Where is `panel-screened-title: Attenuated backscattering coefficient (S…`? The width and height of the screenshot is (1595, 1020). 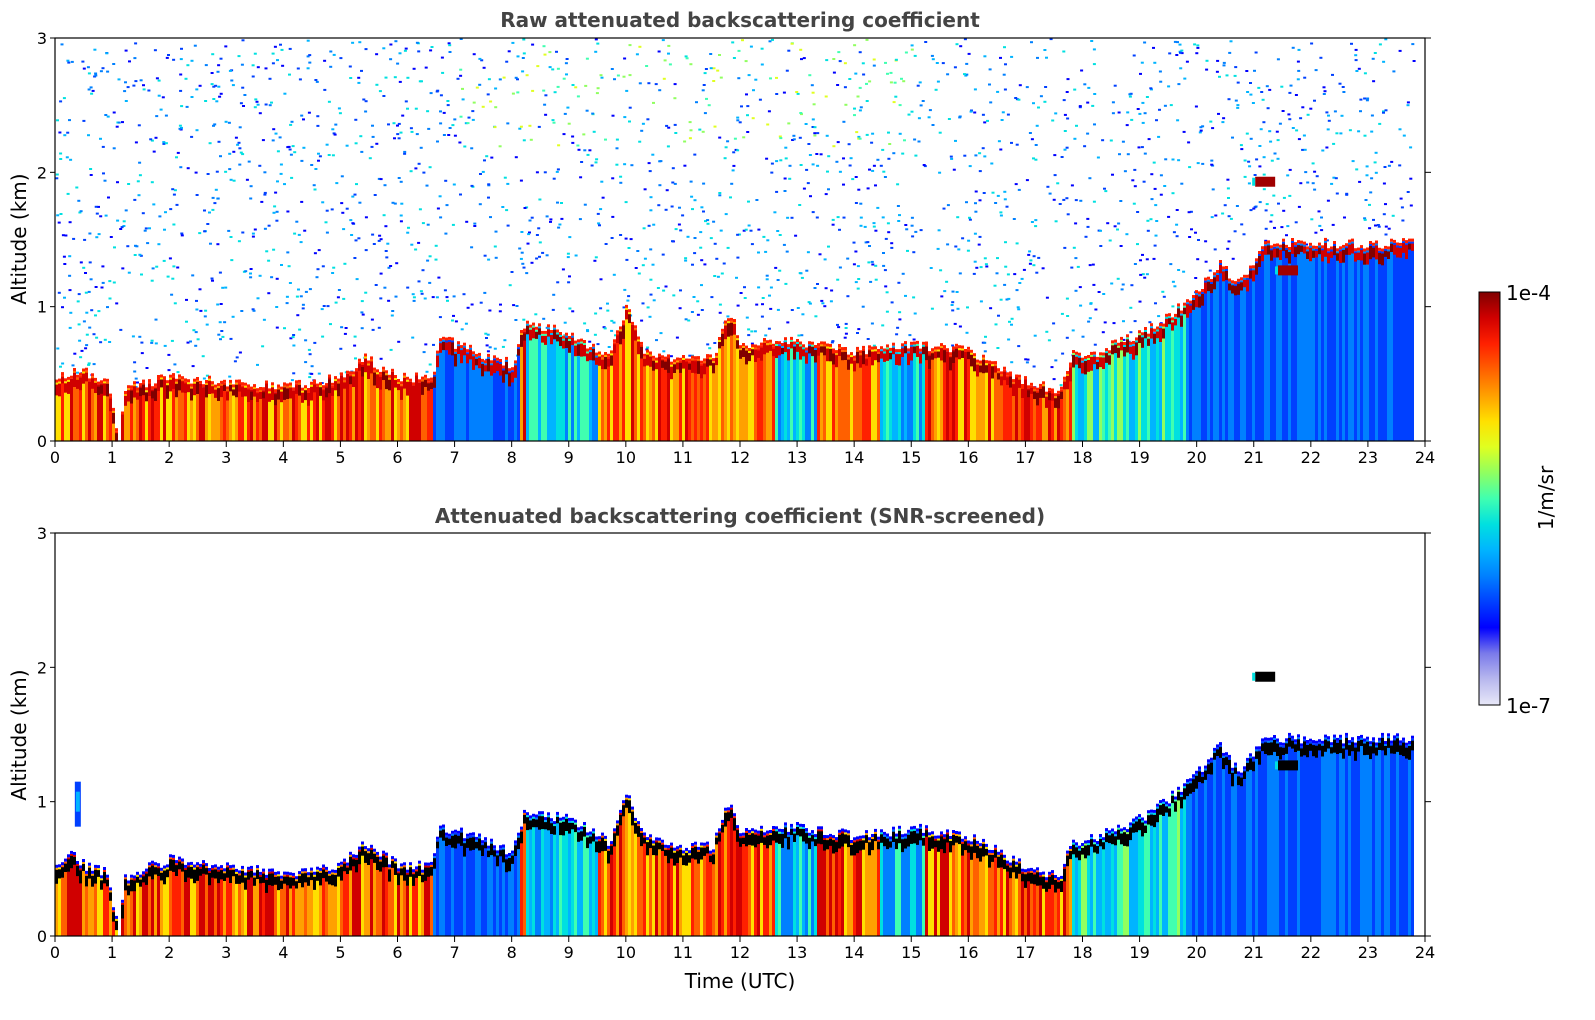
panel-screened-title: Attenuated backscattering coefficient (S… is located at coordinates (740, 516).